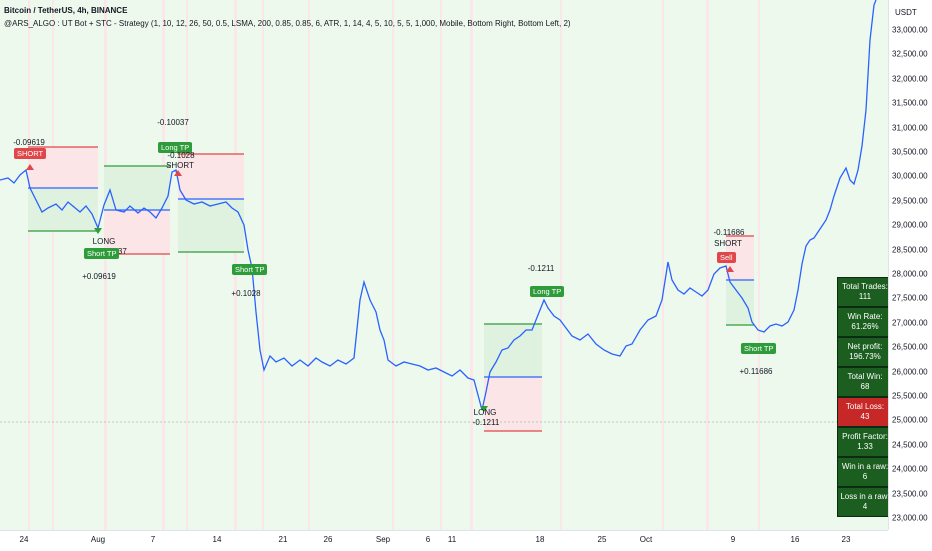  I want to click on stat-label: Loss in a raw:, so click(864, 496).